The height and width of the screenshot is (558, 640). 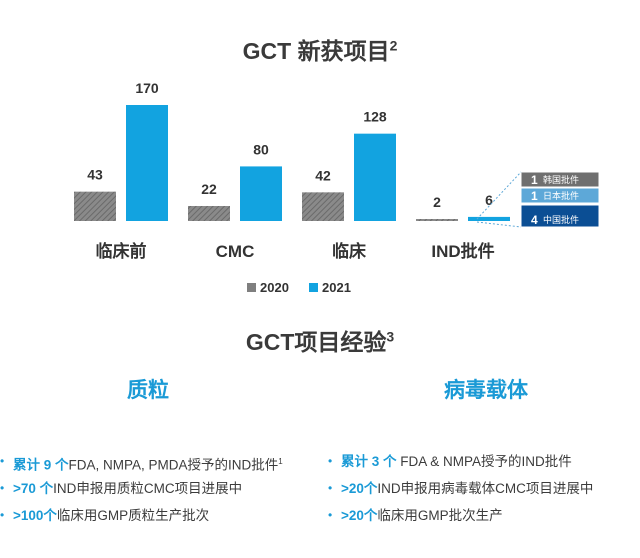 I want to click on item-text: 临床用GMP批次生产, so click(x=440, y=515).